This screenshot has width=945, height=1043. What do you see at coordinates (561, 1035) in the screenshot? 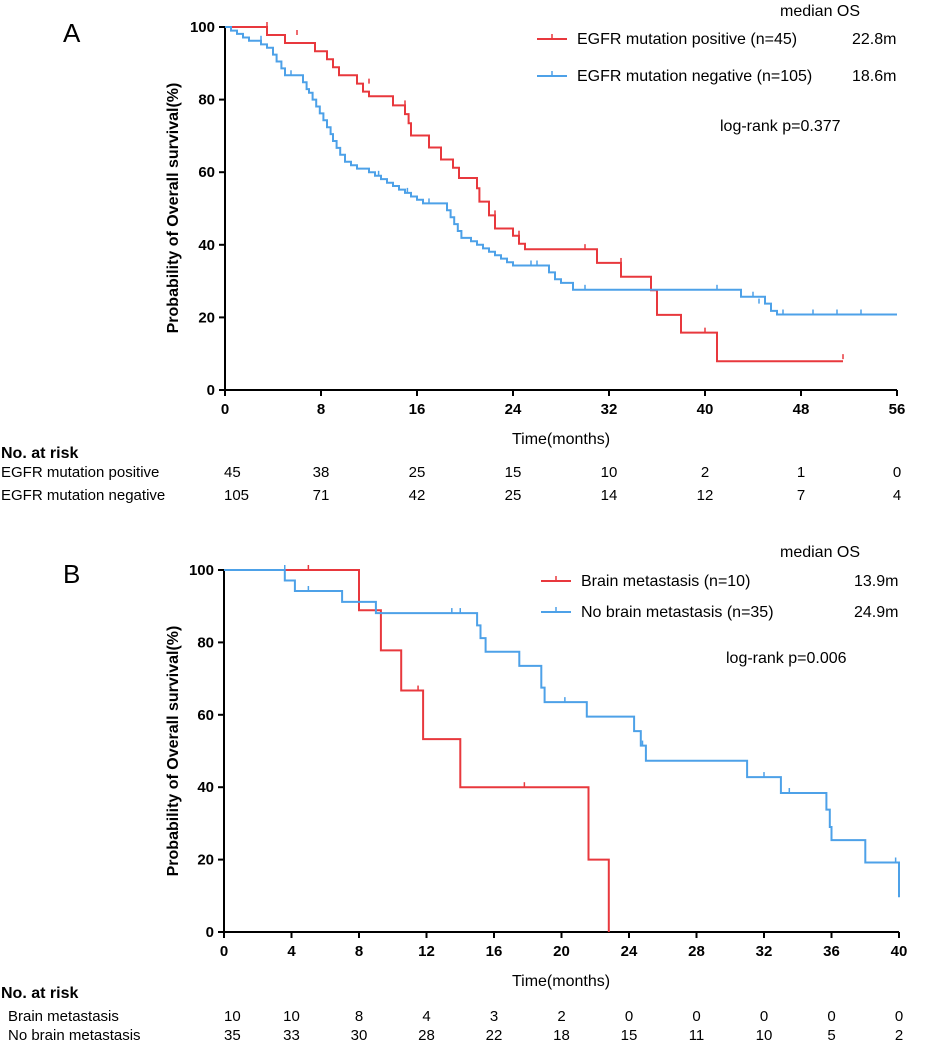
I see `at-risk-count: 18` at bounding box center [561, 1035].